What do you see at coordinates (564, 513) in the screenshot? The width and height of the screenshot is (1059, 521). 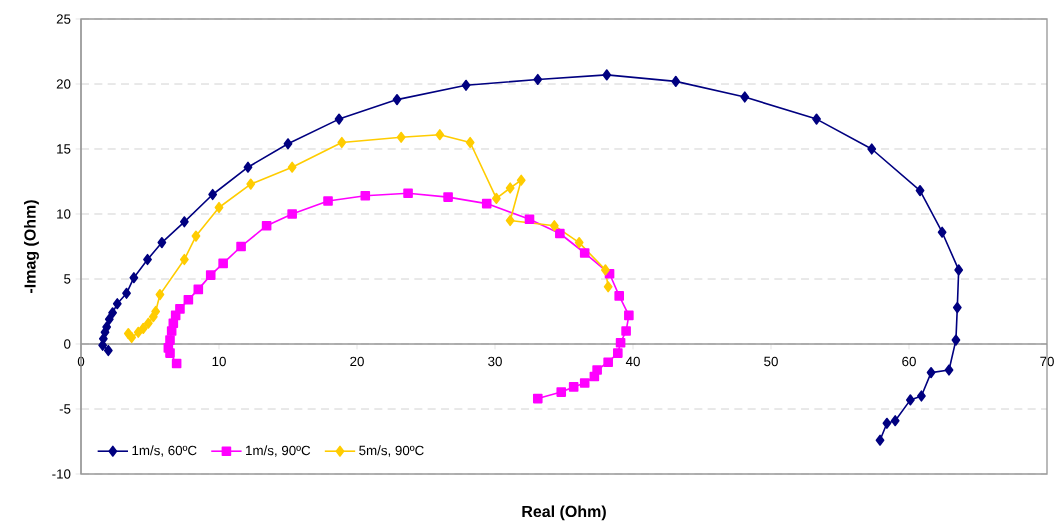 I see `x-axis-title: Real (Ohm)` at bounding box center [564, 513].